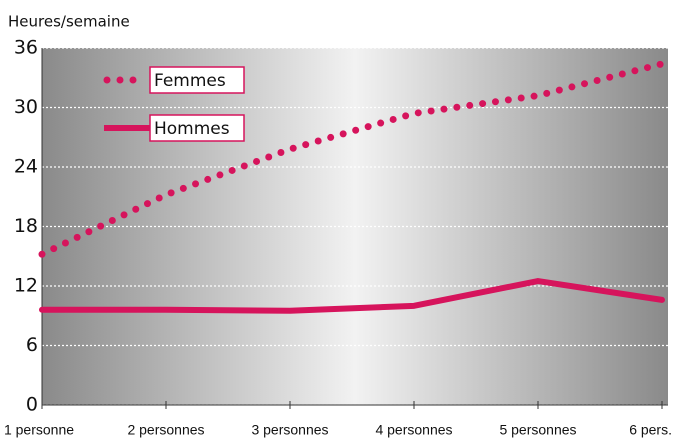  I want to click on legend-label: Femmes, so click(190, 81).